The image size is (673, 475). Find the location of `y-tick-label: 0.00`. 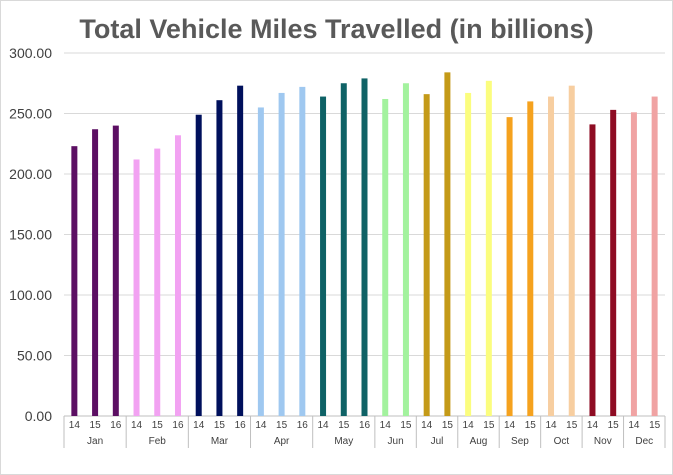

y-tick-label: 0.00 is located at coordinates (38, 416).